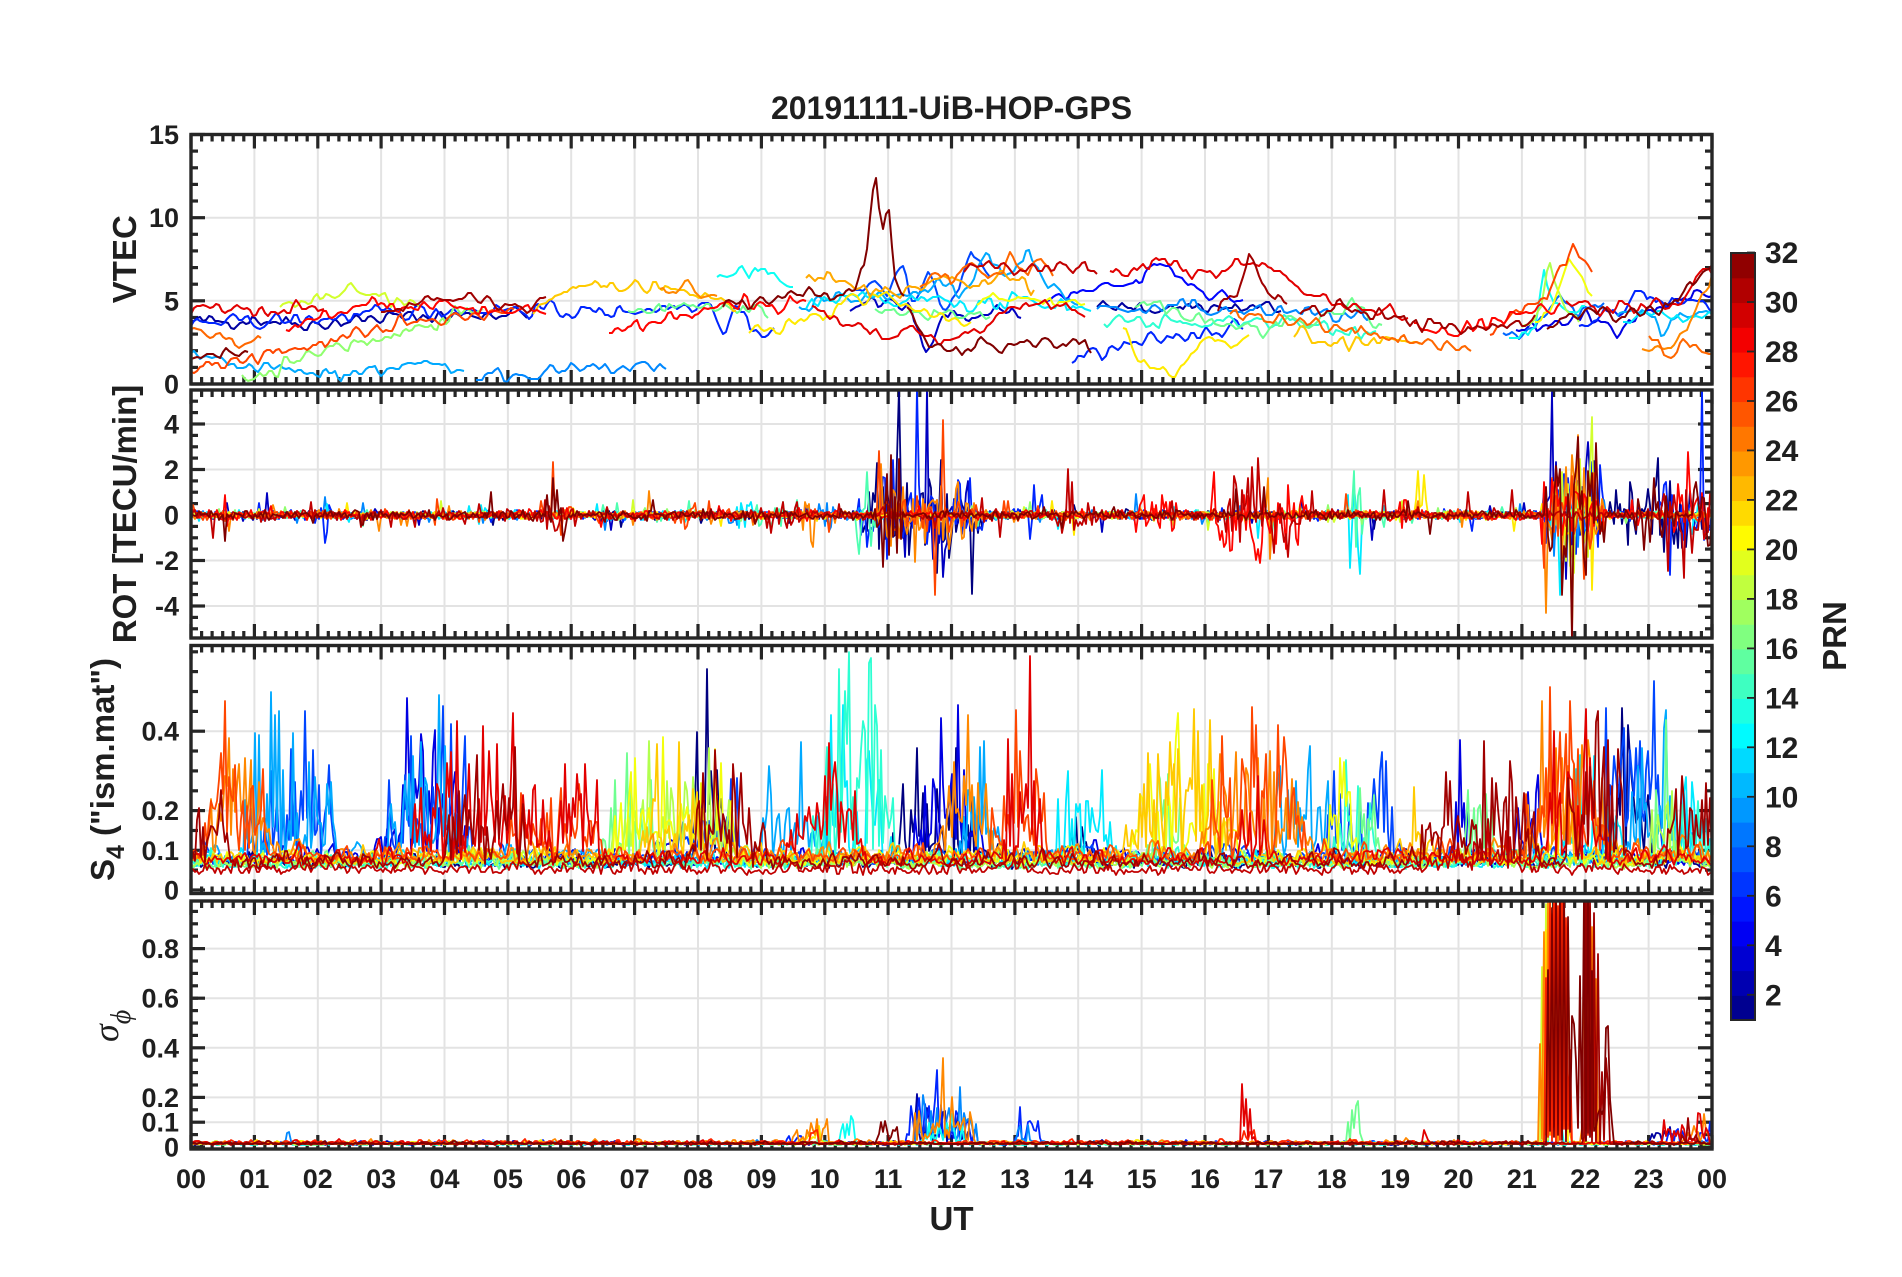  What do you see at coordinates (318, 1179) in the screenshot?
I see `svg-text: 02` at bounding box center [318, 1179].